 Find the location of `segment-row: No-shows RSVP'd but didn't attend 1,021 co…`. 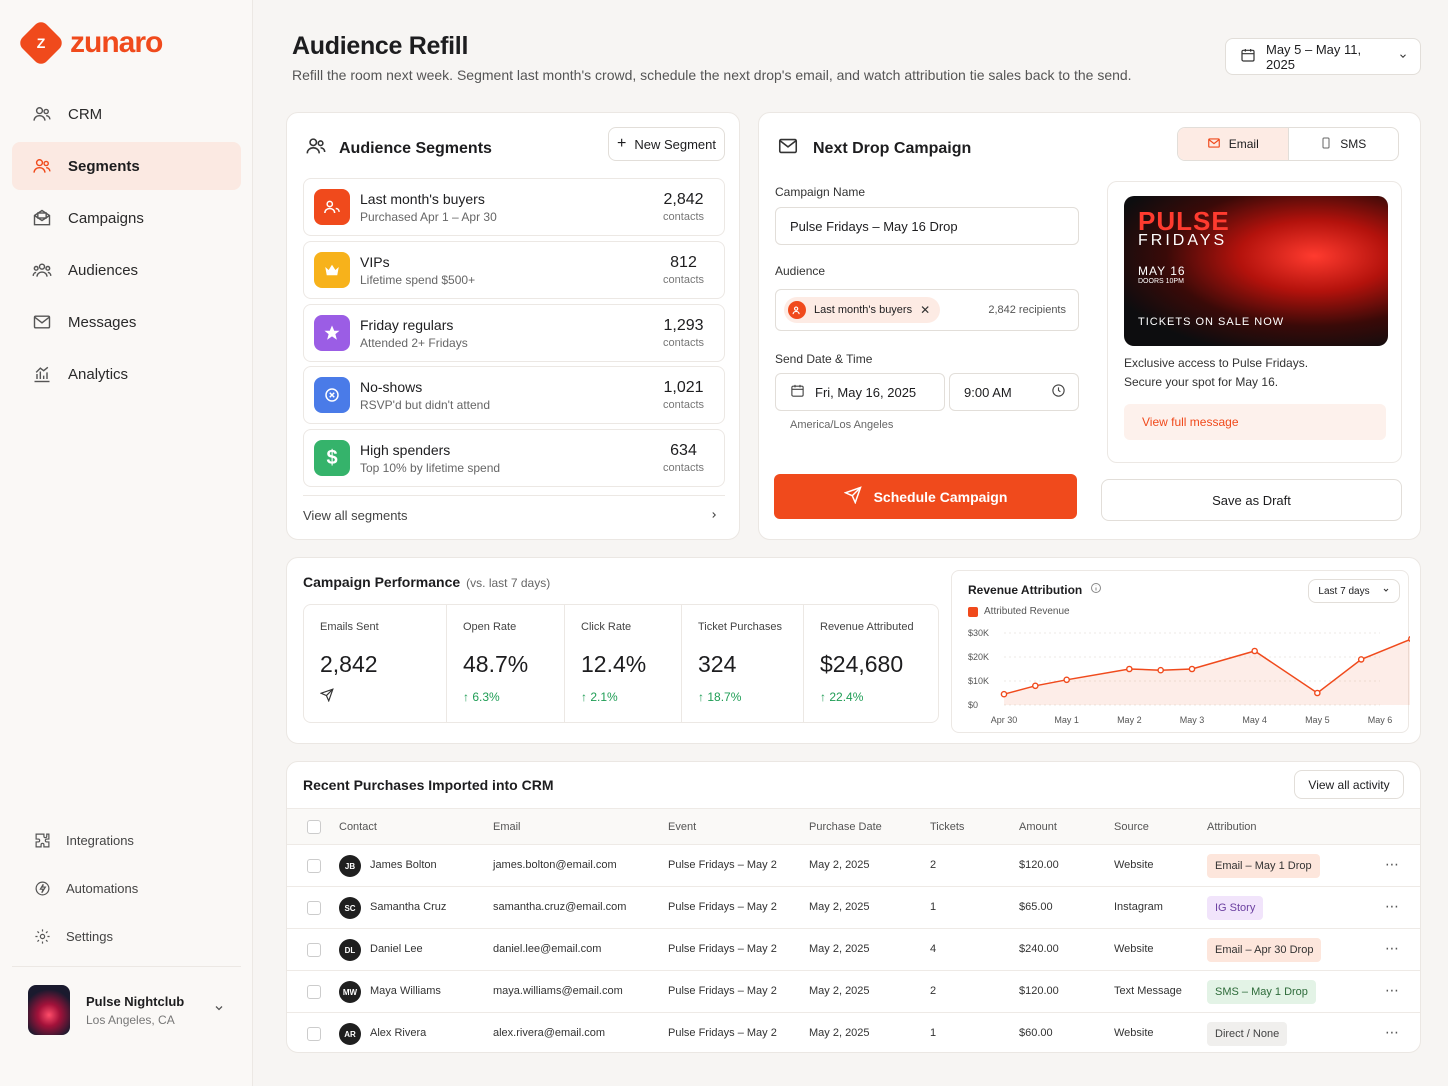

segment-row: No-shows RSVP'd but didn't attend 1,021 co… is located at coordinates (514, 395).